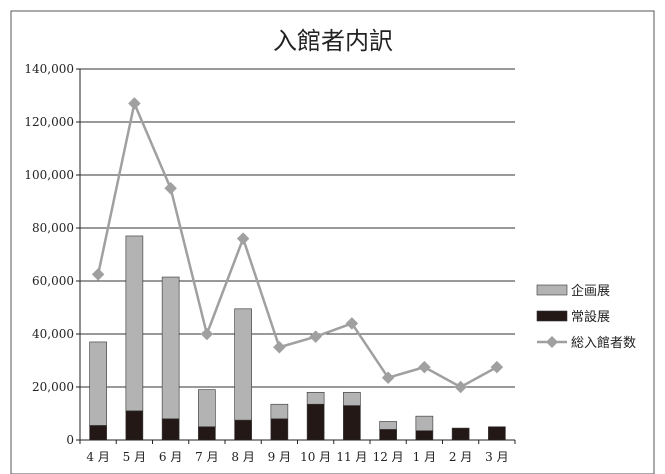 The width and height of the screenshot is (665, 474). What do you see at coordinates (333, 41) in the screenshot?
I see `chart-title: 入館者内訳` at bounding box center [333, 41].